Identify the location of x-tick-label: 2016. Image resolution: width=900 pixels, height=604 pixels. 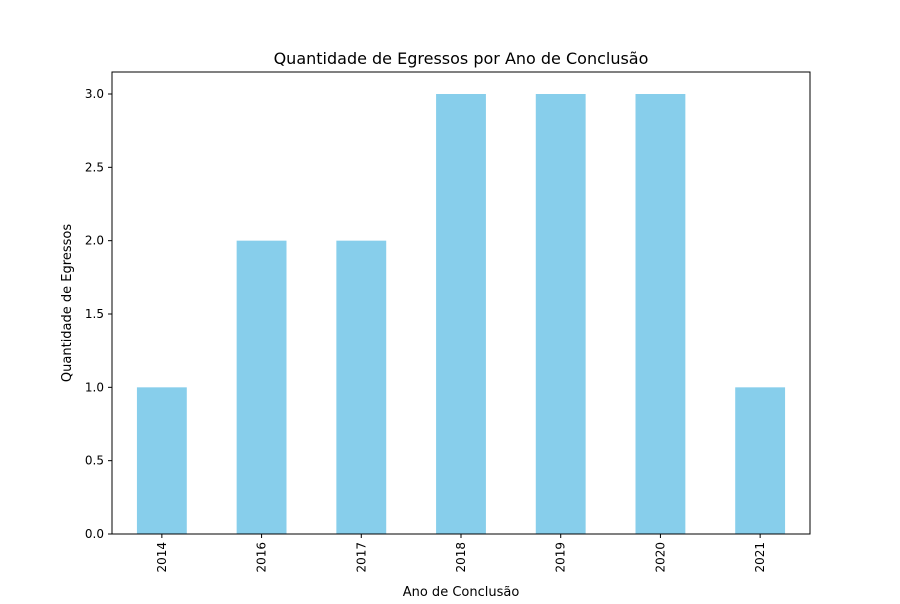
(262, 557).